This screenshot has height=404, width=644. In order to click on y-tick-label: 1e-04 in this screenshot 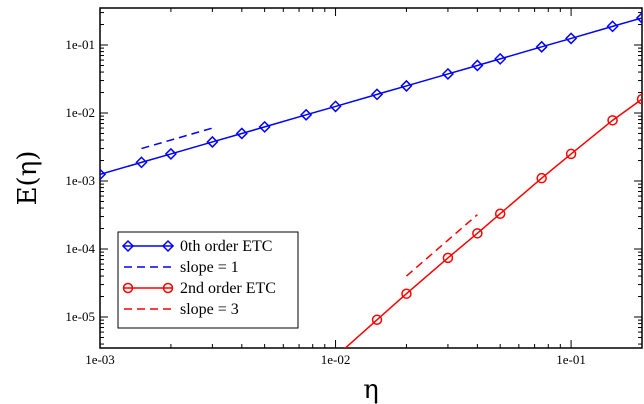, I will do `click(80, 248)`.